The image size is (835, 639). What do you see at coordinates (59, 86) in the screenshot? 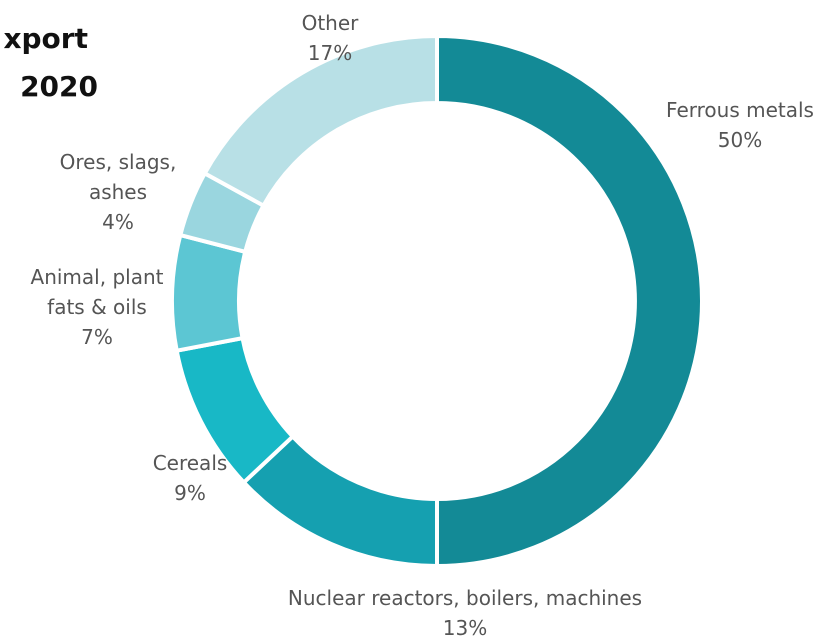
I see `chart-title: 2020` at bounding box center [59, 86].